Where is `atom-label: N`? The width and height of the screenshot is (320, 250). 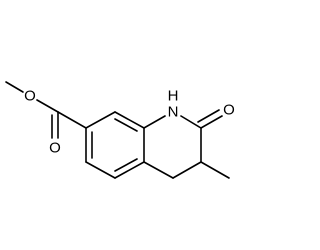
atom-label: N is located at coordinates (173, 112).